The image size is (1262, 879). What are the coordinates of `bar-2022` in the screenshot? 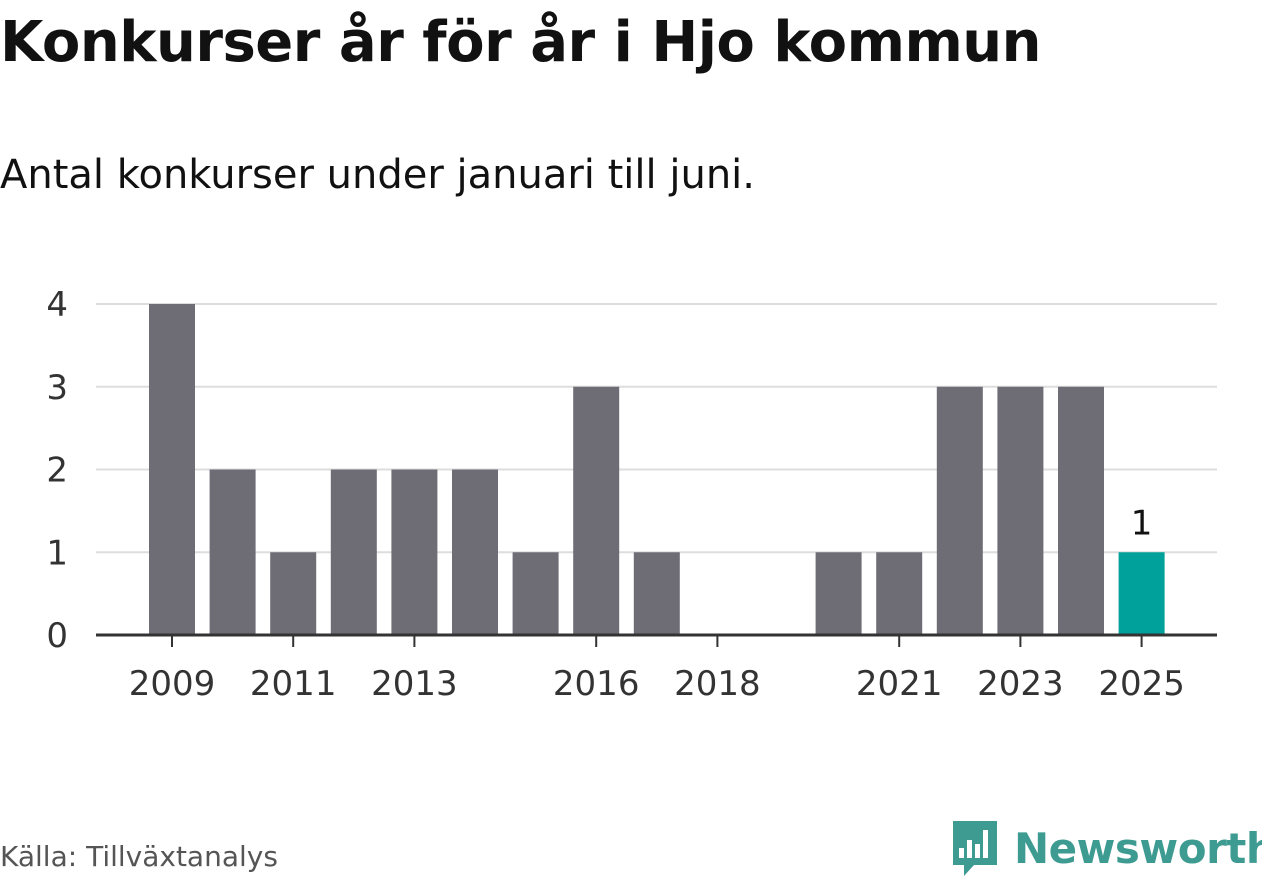 It's located at (959, 510).